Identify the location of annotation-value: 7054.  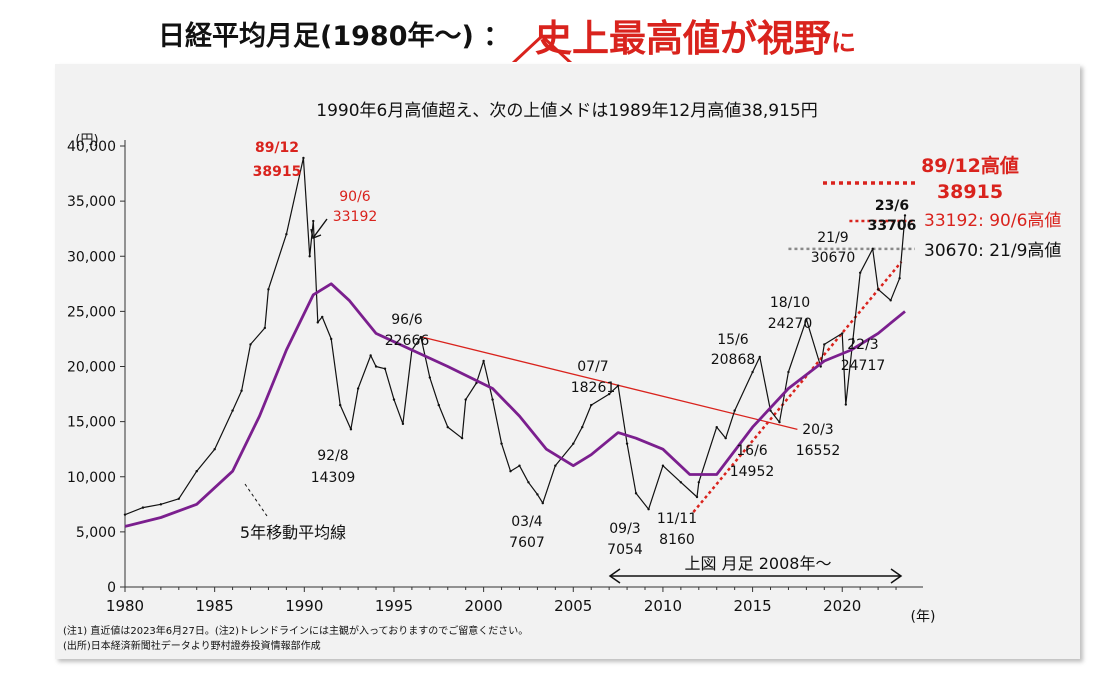
(625, 550).